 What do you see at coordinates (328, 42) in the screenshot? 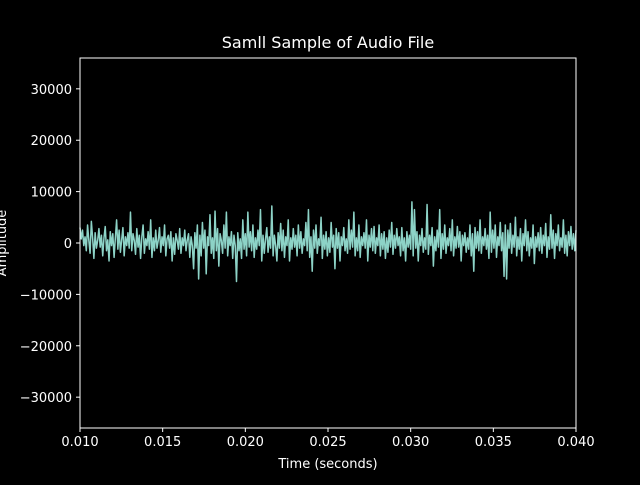
I see `chart-title: Samll Sample of Audio File` at bounding box center [328, 42].